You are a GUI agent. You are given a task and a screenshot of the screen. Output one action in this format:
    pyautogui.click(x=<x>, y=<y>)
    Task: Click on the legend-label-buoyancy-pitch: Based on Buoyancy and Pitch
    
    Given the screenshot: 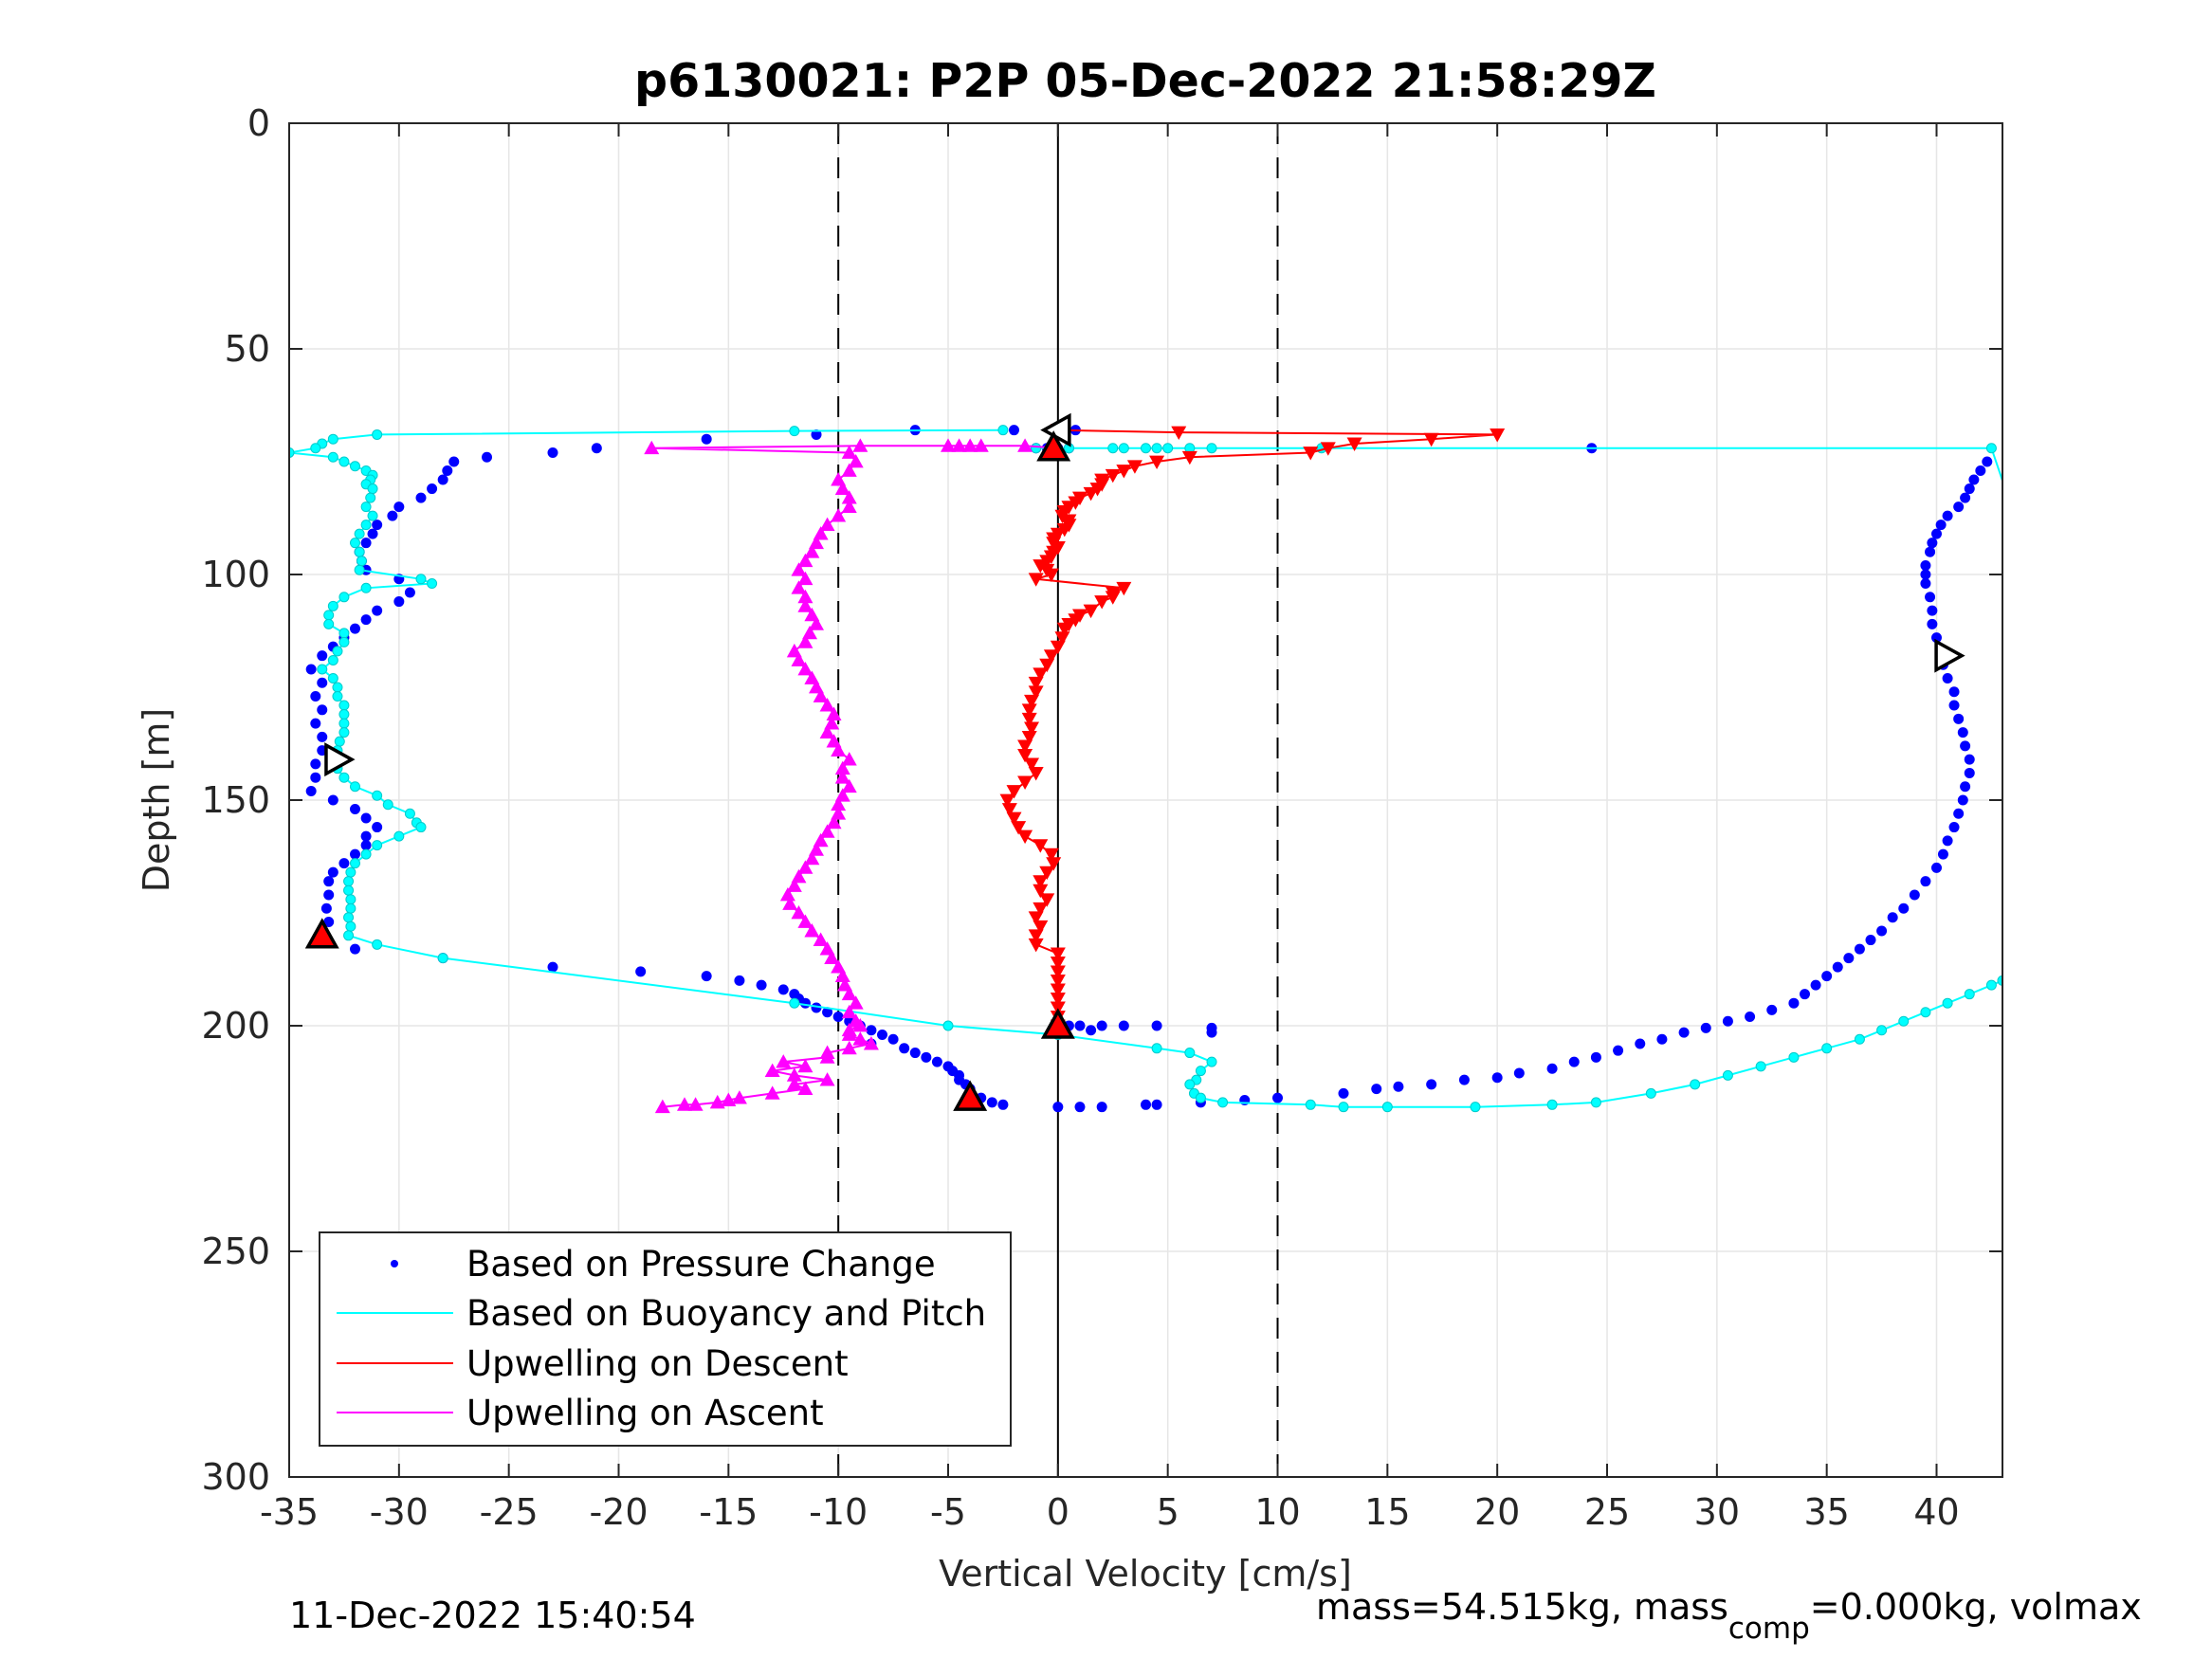 What is the action you would take?
    pyautogui.click(x=726, y=1313)
    